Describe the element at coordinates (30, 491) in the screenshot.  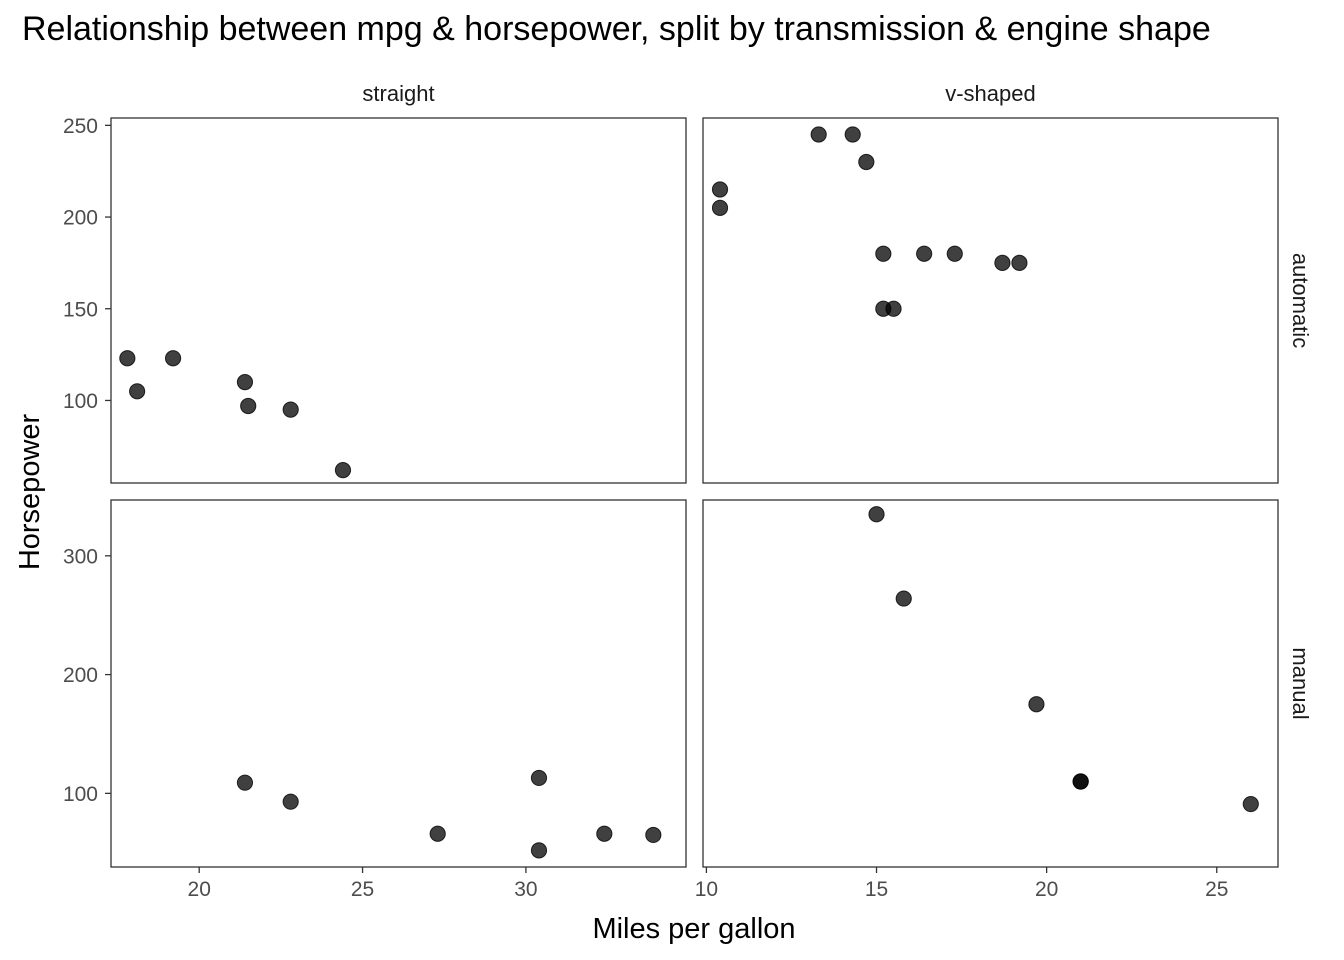
I see `y-axis-title: Horsepower` at that location.